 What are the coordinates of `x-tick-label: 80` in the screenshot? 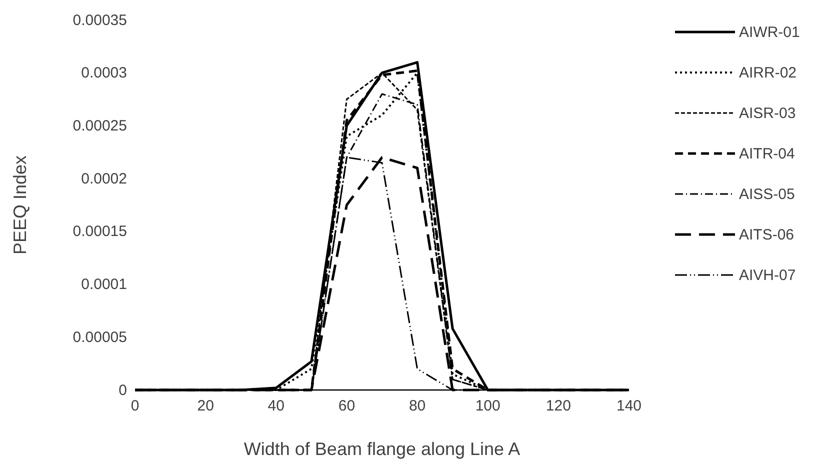 It's located at (417, 406).